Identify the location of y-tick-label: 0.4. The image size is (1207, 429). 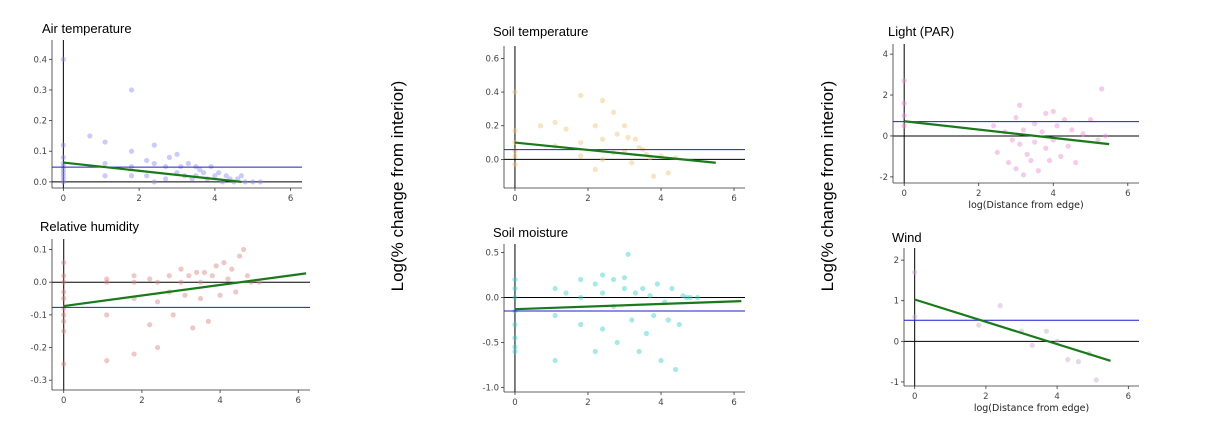
(492, 93).